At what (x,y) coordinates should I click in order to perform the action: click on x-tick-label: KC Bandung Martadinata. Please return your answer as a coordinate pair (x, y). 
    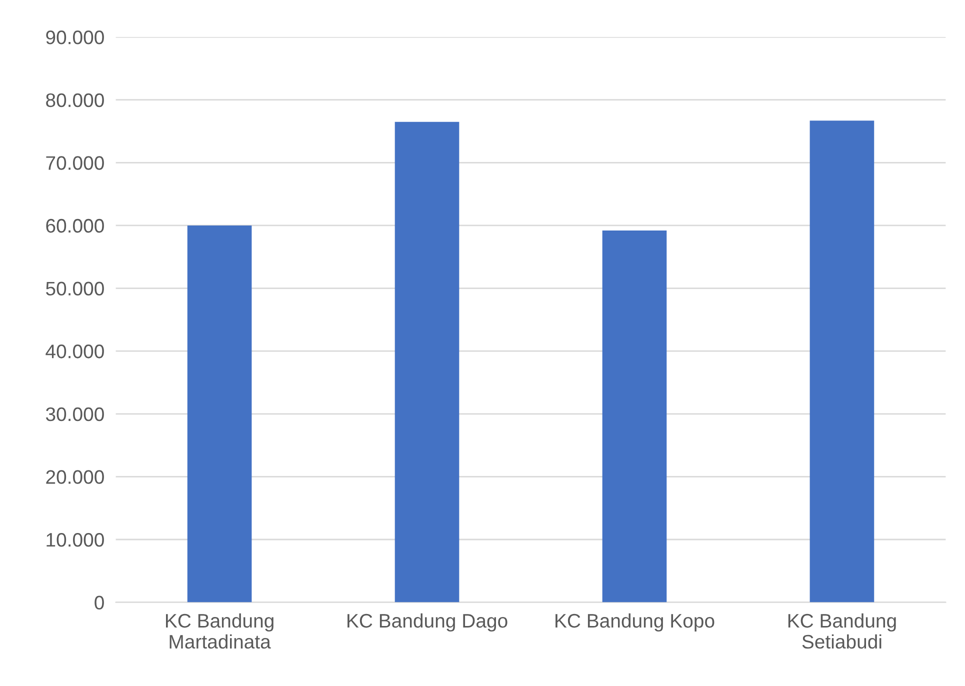
    Looking at the image, I should click on (220, 631).